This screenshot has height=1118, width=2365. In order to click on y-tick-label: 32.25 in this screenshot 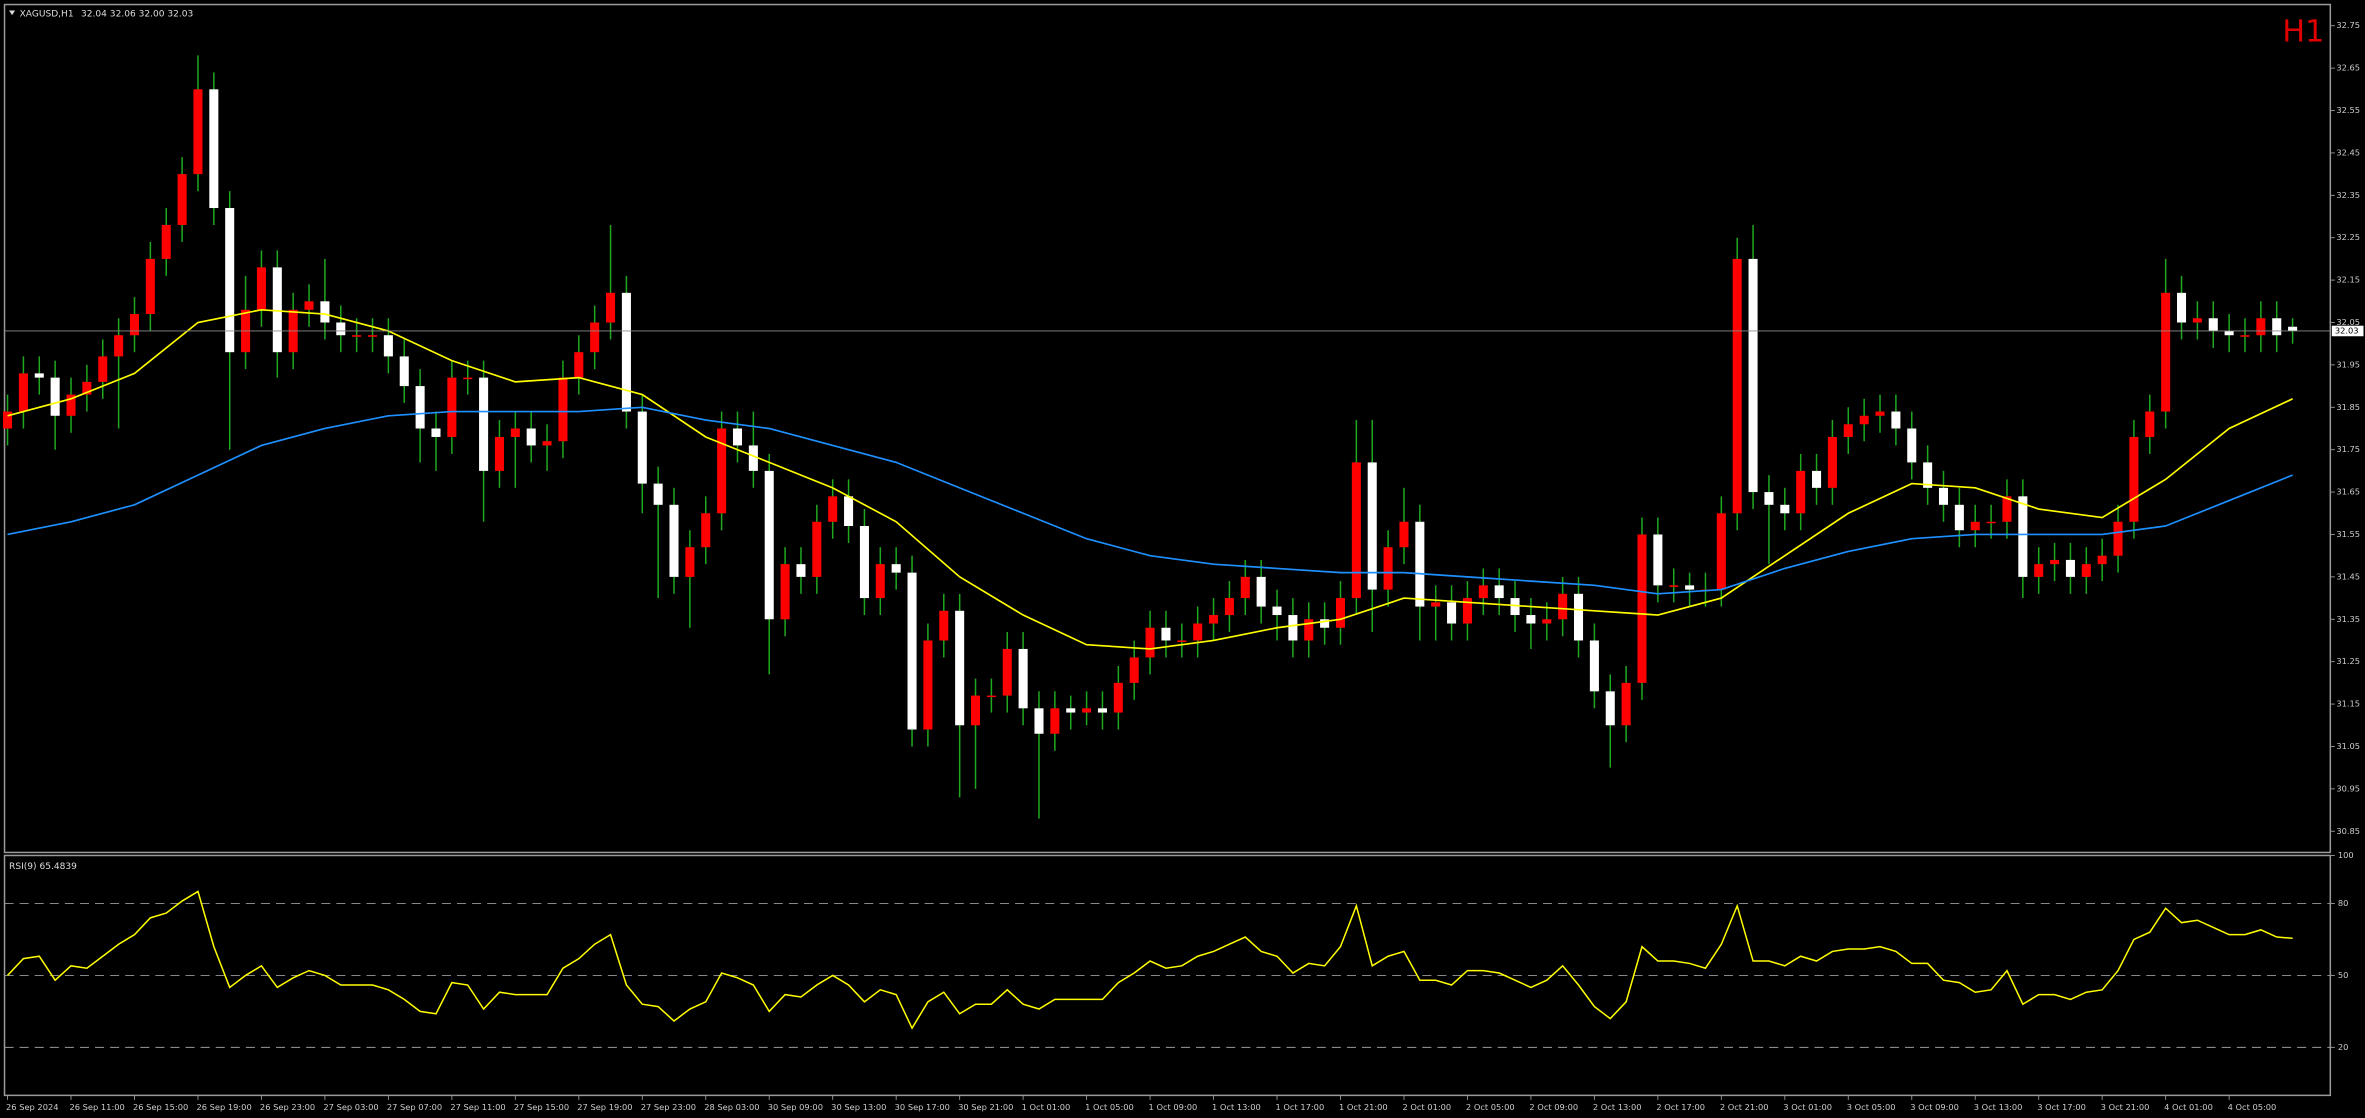, I will do `click(2348, 237)`.